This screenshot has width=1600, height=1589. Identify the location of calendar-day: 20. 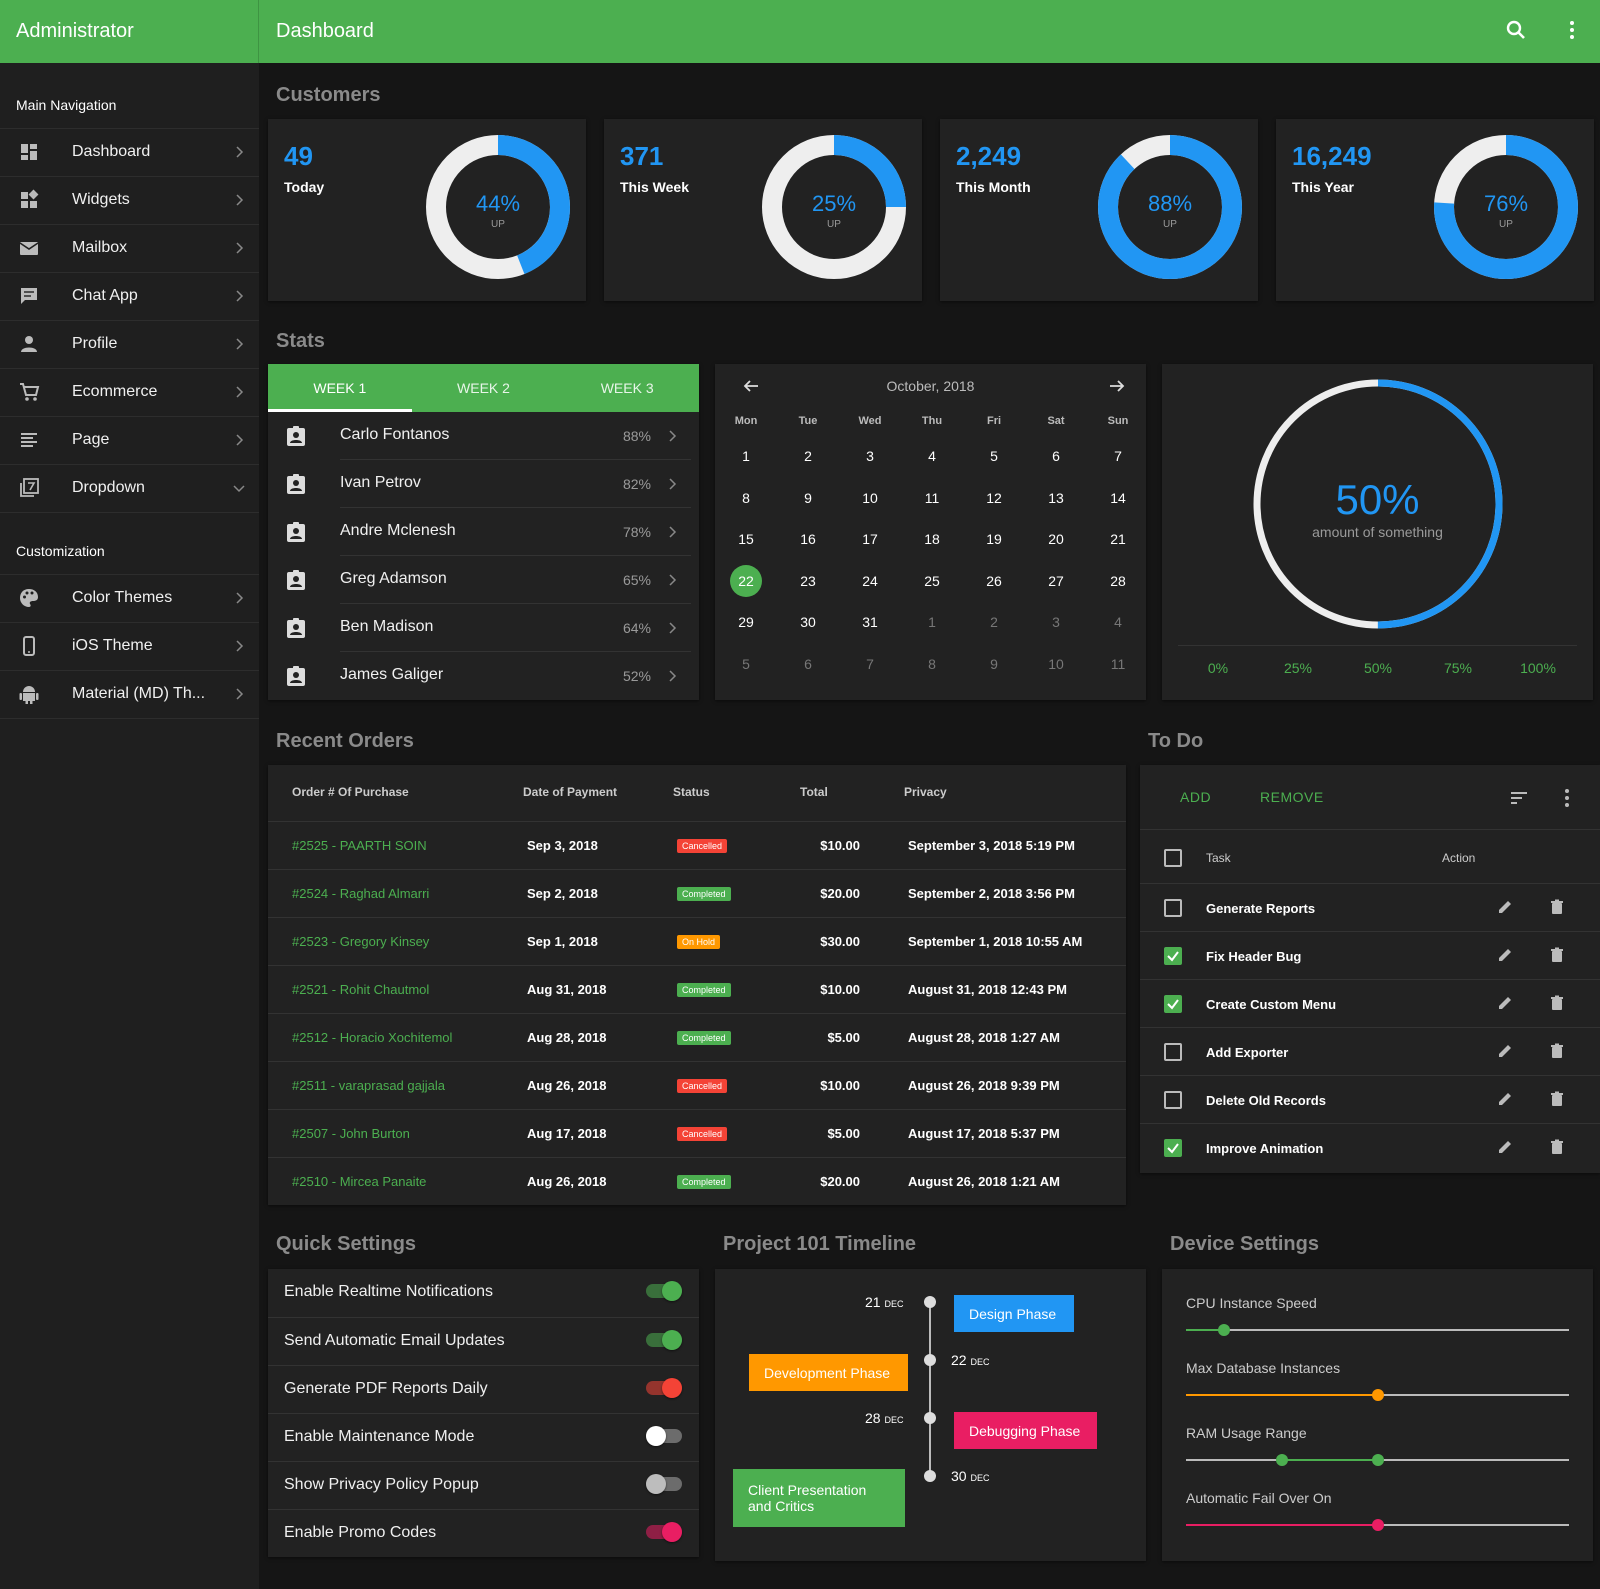
(1056, 539).